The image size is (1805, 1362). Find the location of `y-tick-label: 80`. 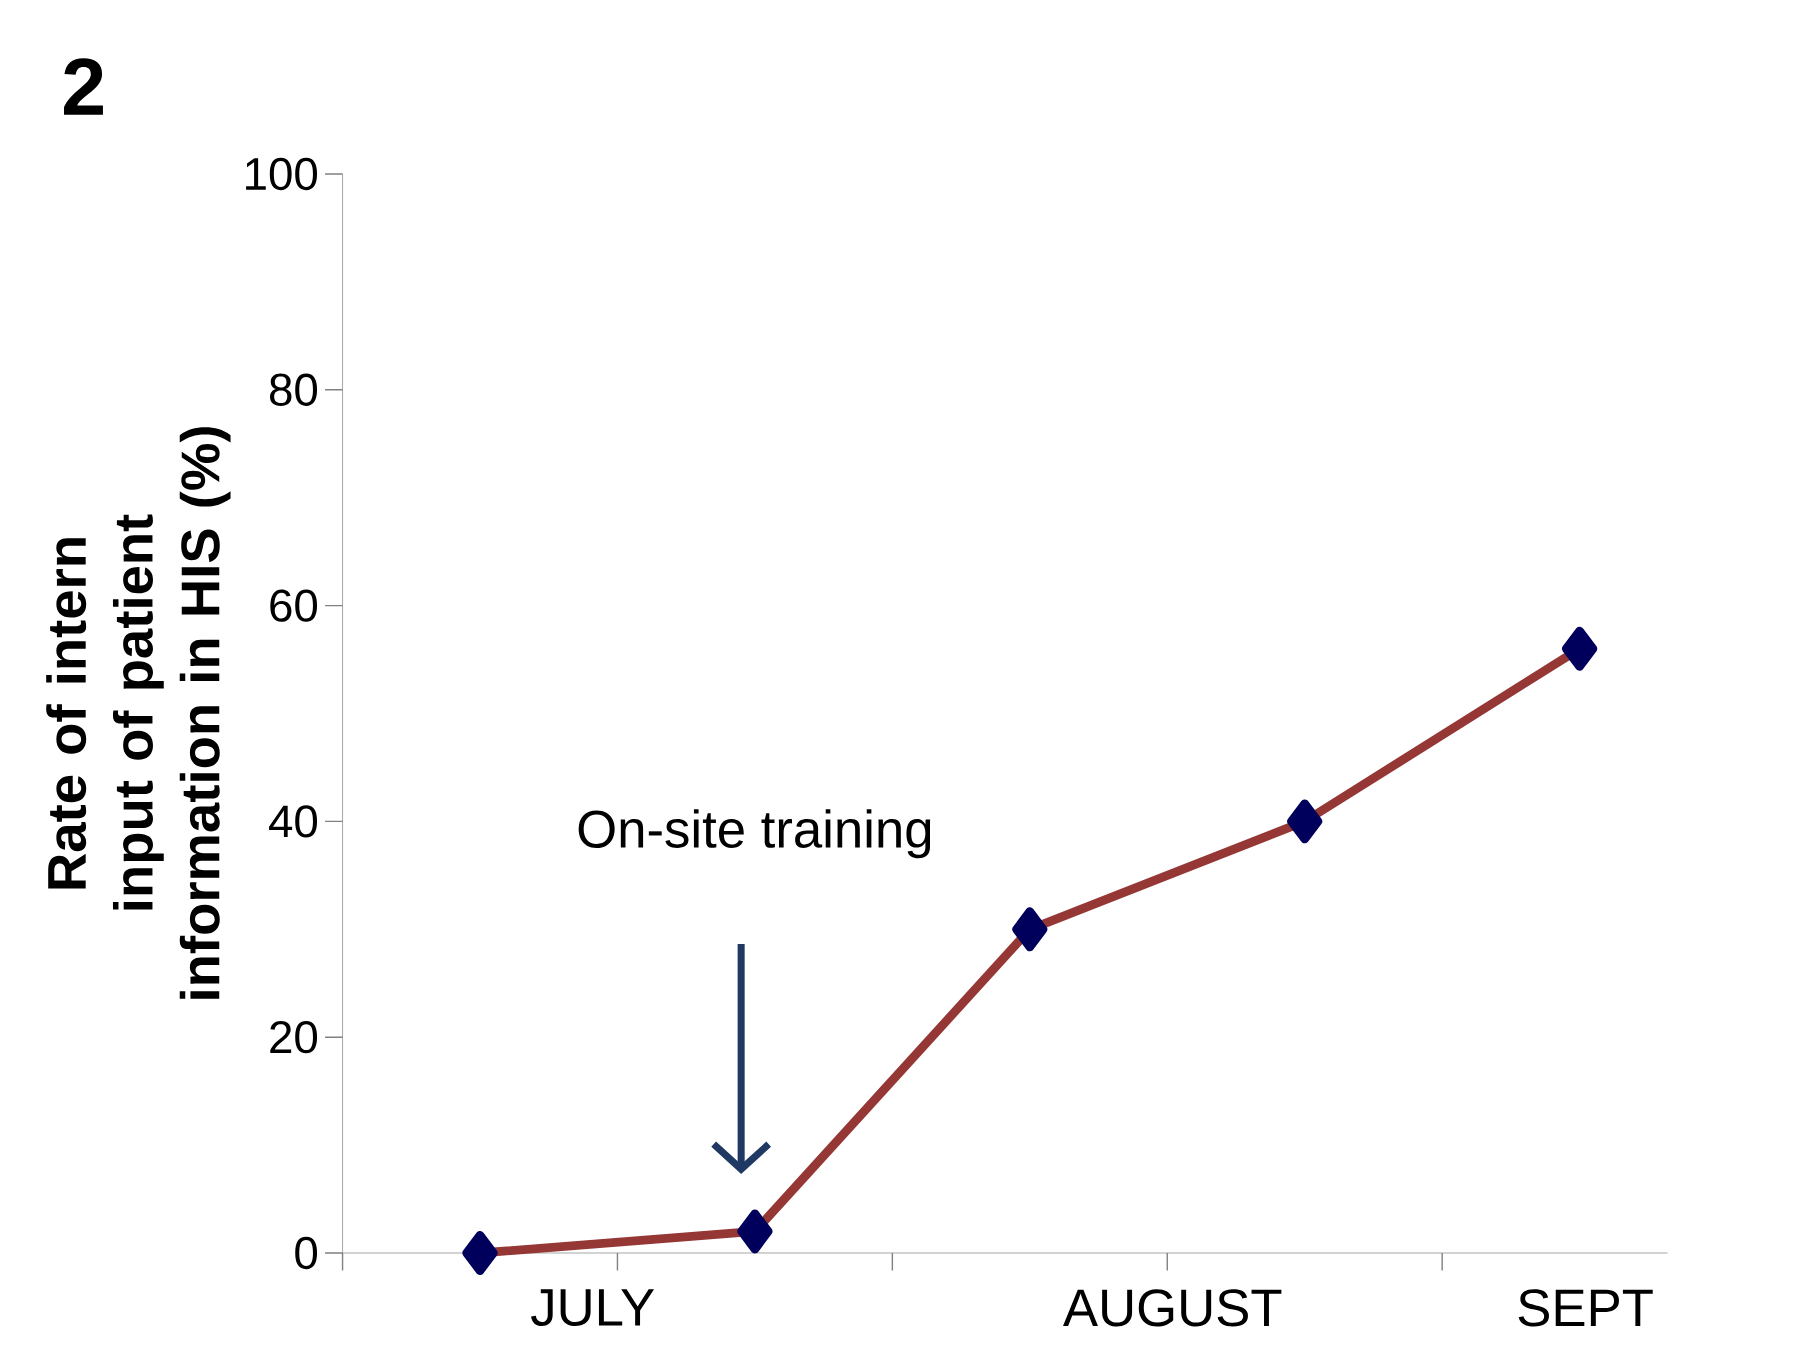

y-tick-label: 80 is located at coordinates (294, 389).